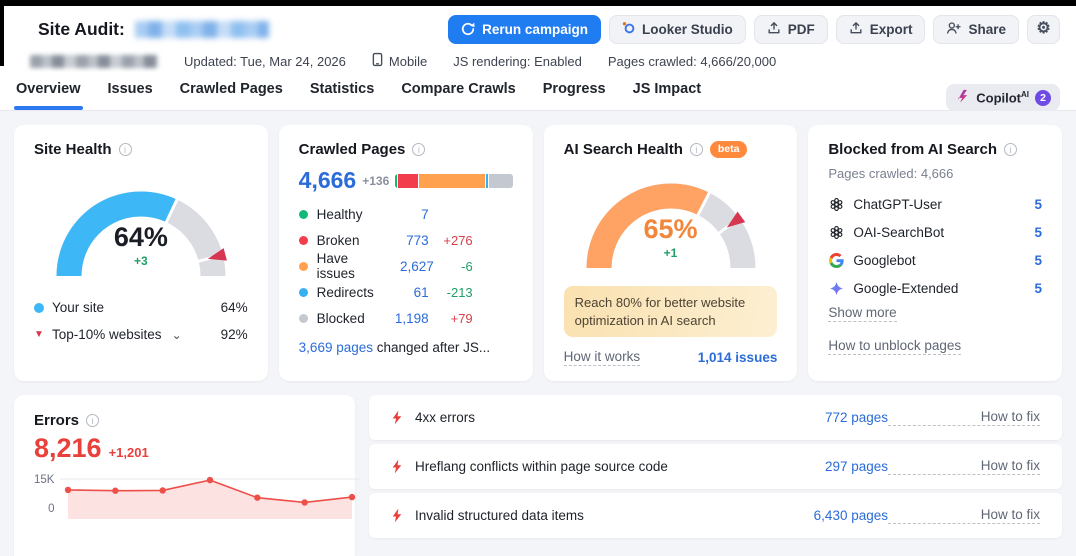  Describe the element at coordinates (850, 515) in the screenshot. I see `issue-pages-link: 6,430 pages` at that location.